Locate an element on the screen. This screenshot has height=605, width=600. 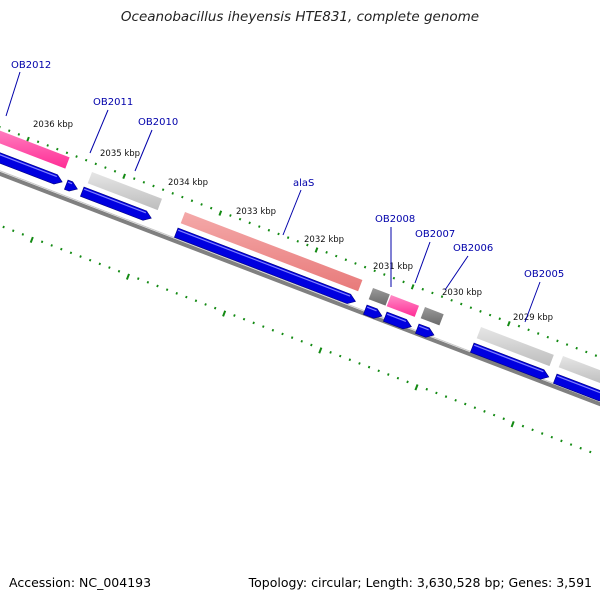
feature-next is located at coordinates (579, 370).